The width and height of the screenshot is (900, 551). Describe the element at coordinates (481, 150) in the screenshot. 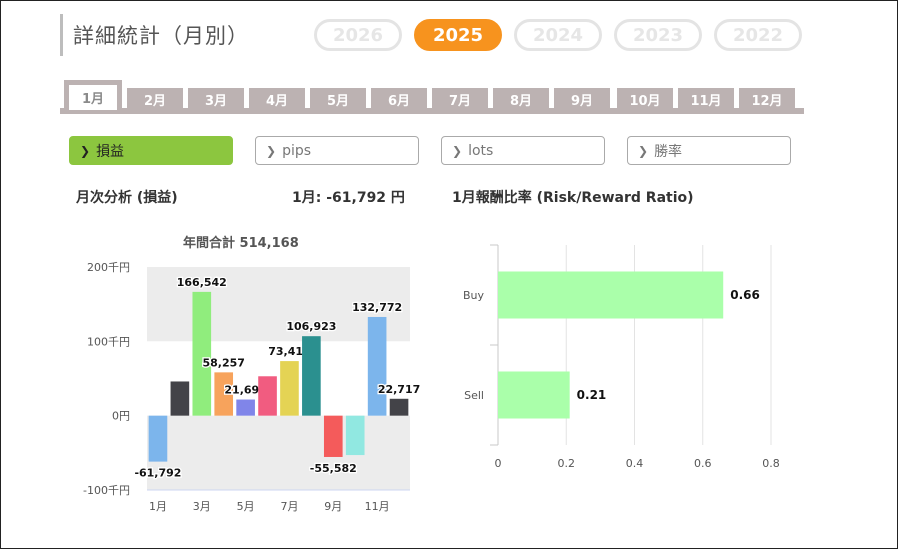

I see `filter-label: lots` at that location.